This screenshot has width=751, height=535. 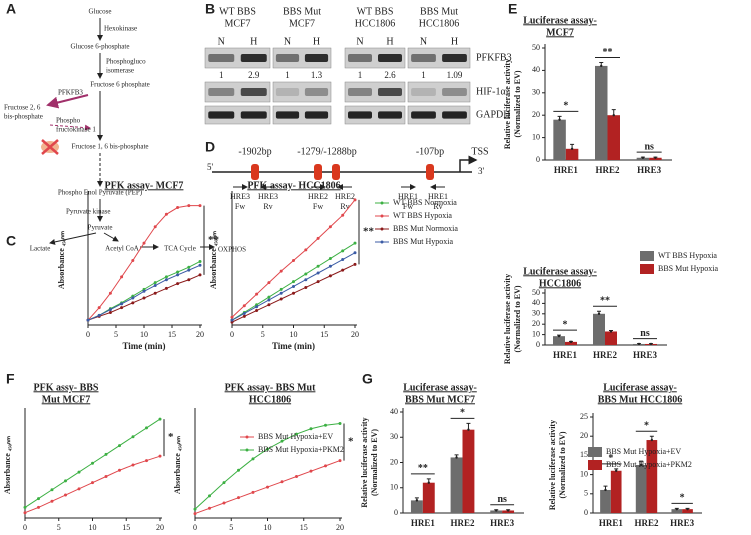 What do you see at coordinates (120, 29) in the screenshot?
I see `enzyme: Hexokinase` at bounding box center [120, 29].